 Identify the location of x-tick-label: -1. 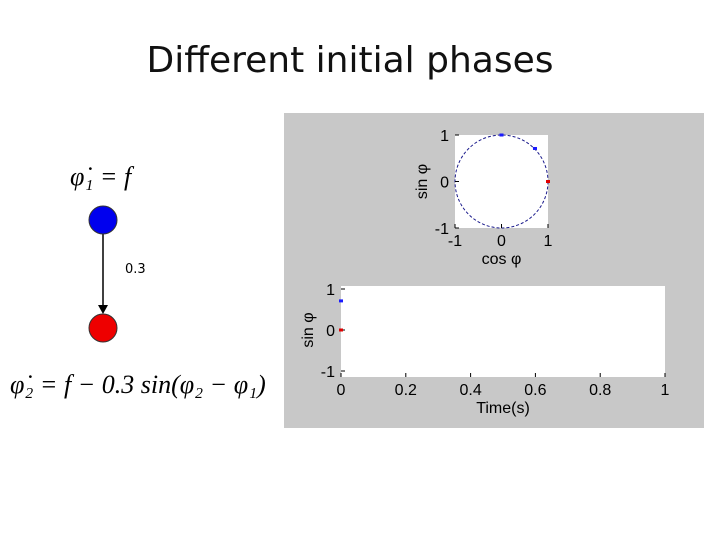
(455, 241).